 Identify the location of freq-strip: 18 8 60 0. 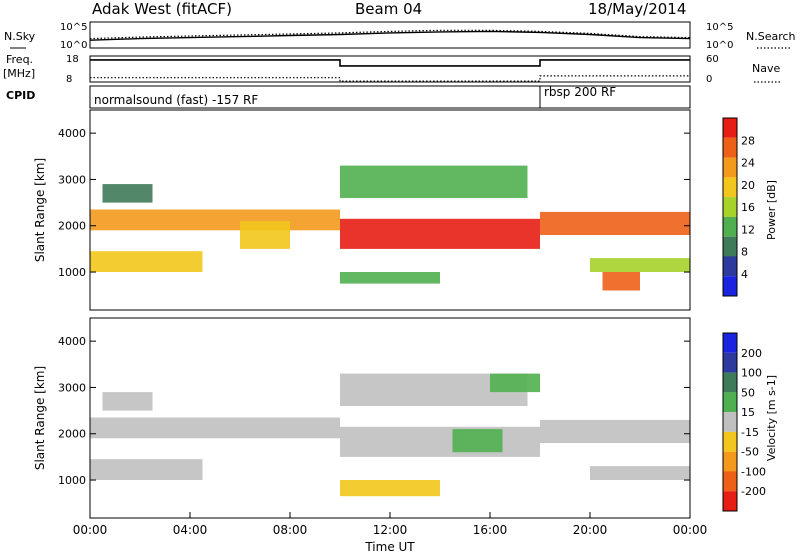
(392, 69).